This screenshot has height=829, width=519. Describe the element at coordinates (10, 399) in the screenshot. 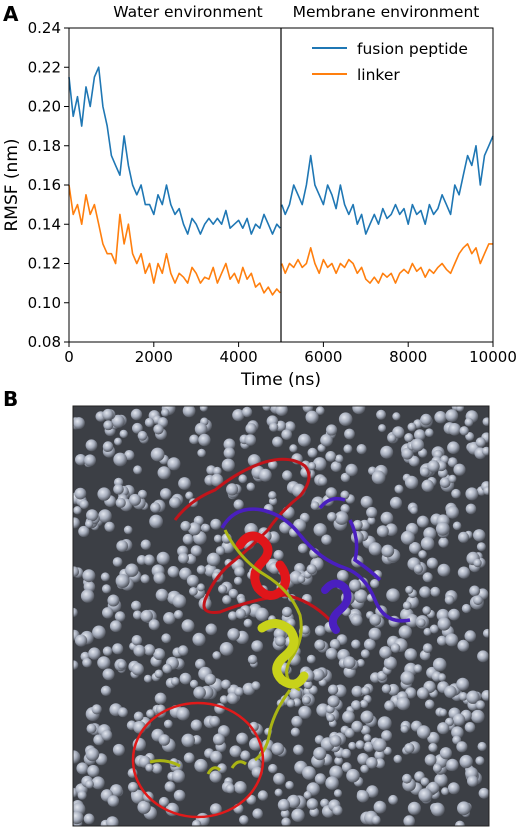

I see `panel-b-label: B` at that location.